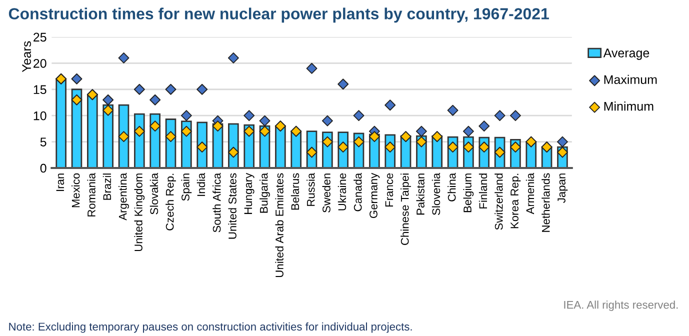  What do you see at coordinates (201, 184) in the screenshot?
I see `x-tick-label: India` at bounding box center [201, 184].